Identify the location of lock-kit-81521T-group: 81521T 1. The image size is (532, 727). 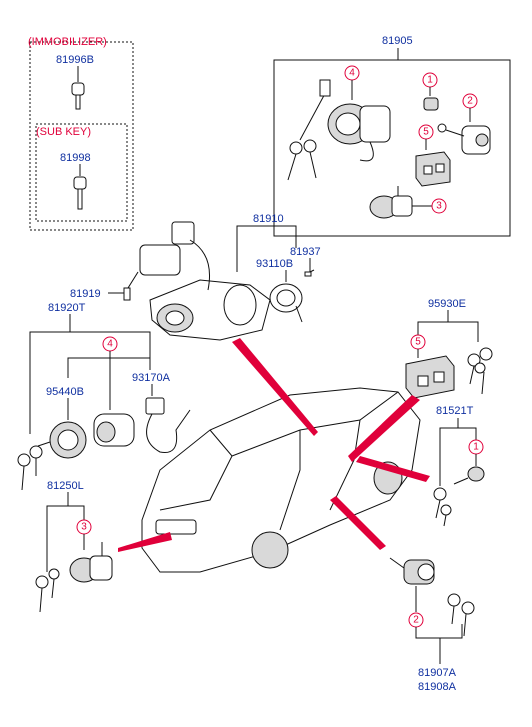
(459, 466).